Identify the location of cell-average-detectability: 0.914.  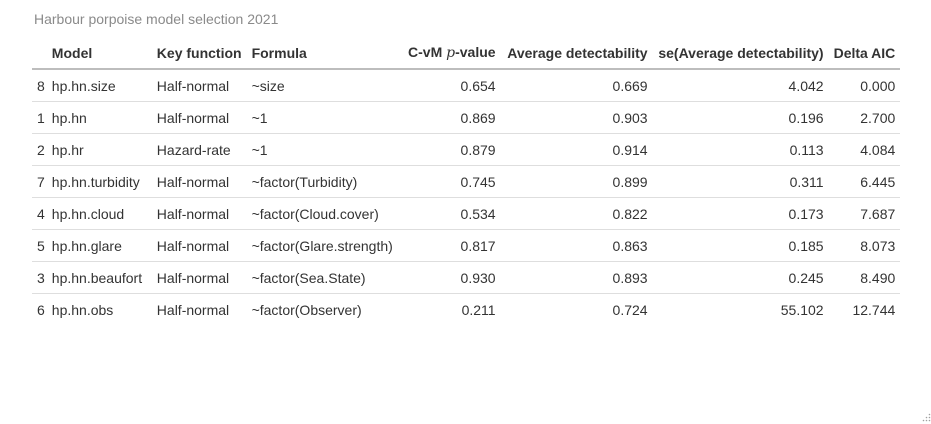
(576, 149).